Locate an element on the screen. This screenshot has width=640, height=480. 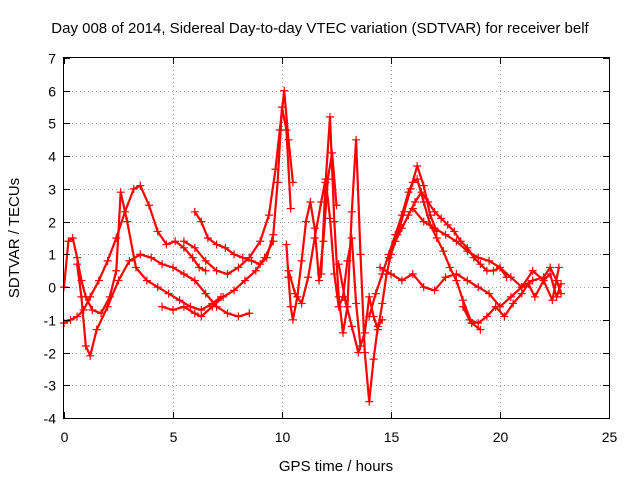
y-tick-label: -1 is located at coordinates (50, 321).